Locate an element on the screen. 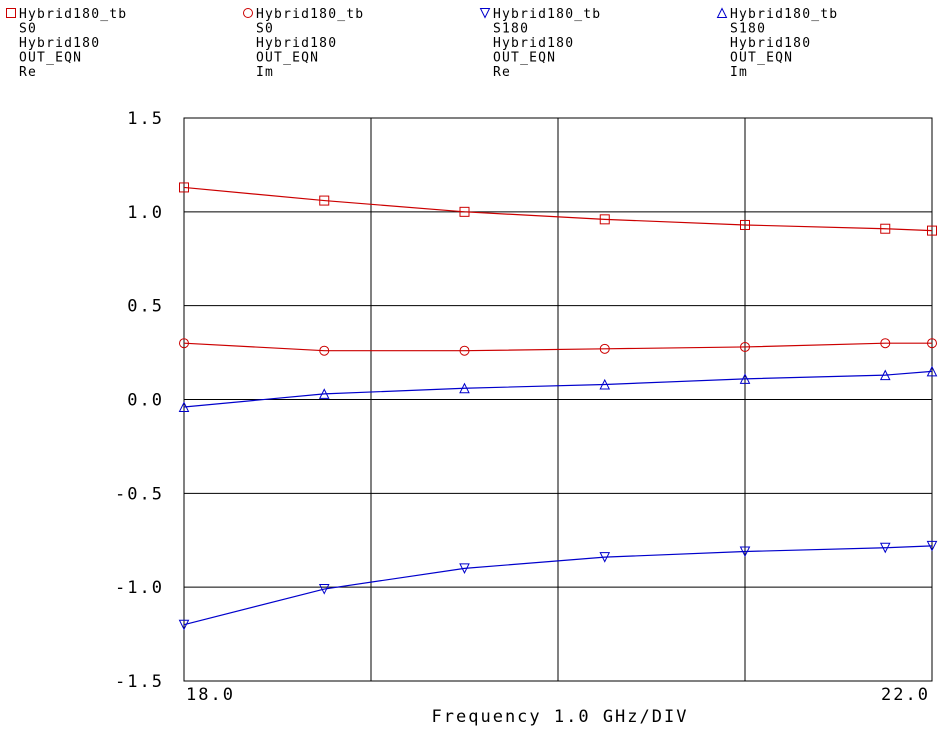 The image size is (947, 736). x-axis-label: Frequency 1.0 GHz/DIV is located at coordinates (560, 717).